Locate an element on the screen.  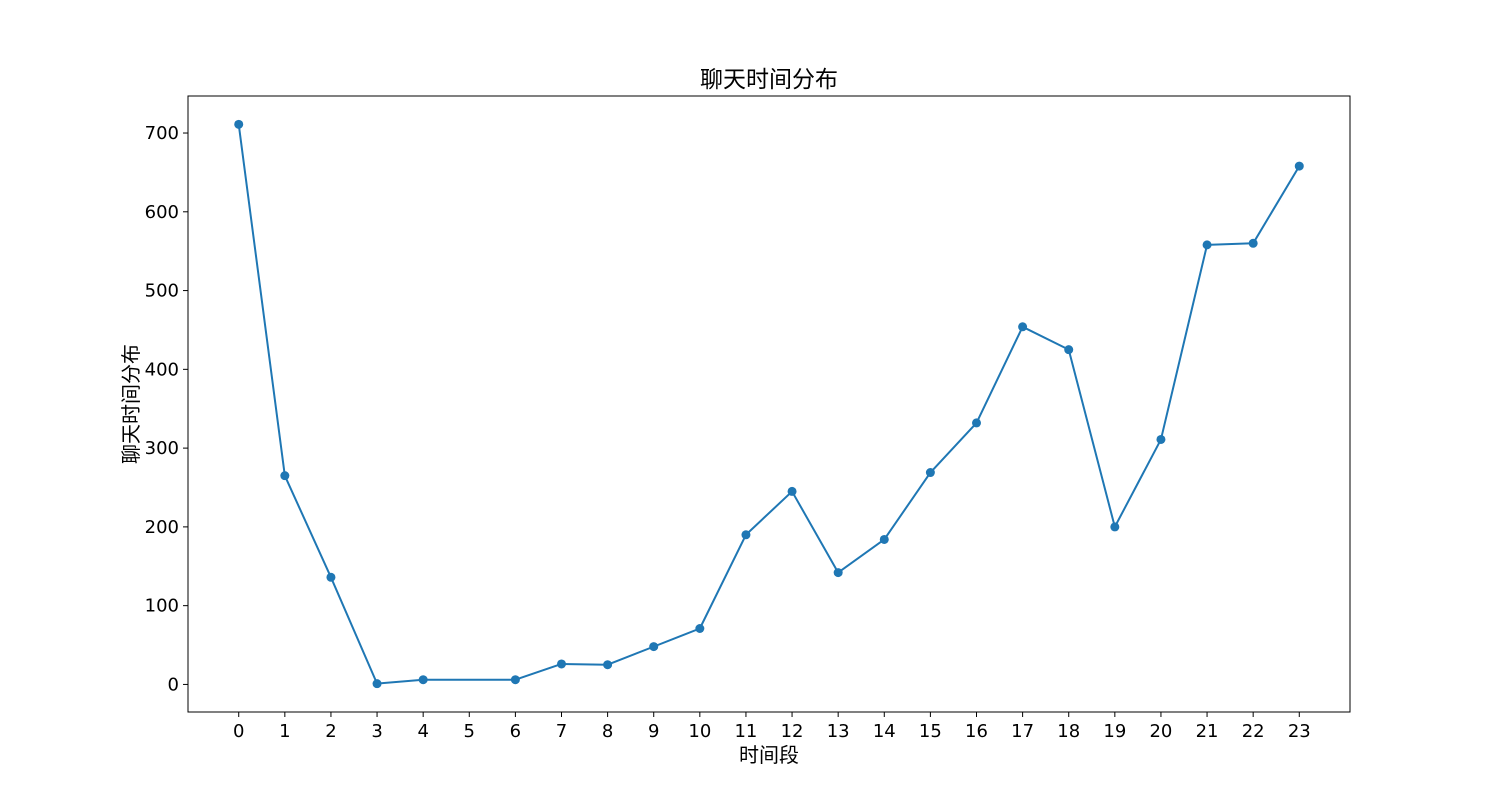
y-tick-label: 600 is located at coordinates (162, 212).